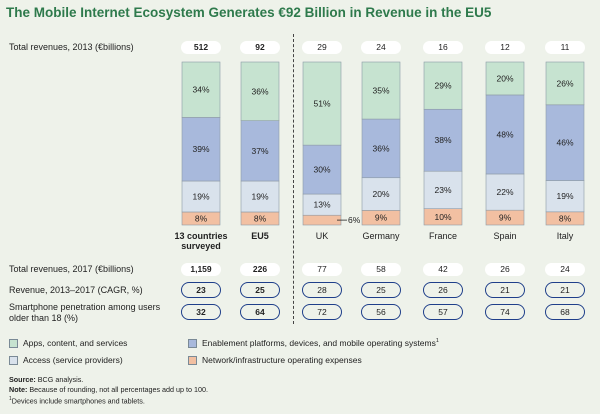  What do you see at coordinates (321, 205) in the screenshot?
I see `data-label-access-uk: 13%` at bounding box center [321, 205].